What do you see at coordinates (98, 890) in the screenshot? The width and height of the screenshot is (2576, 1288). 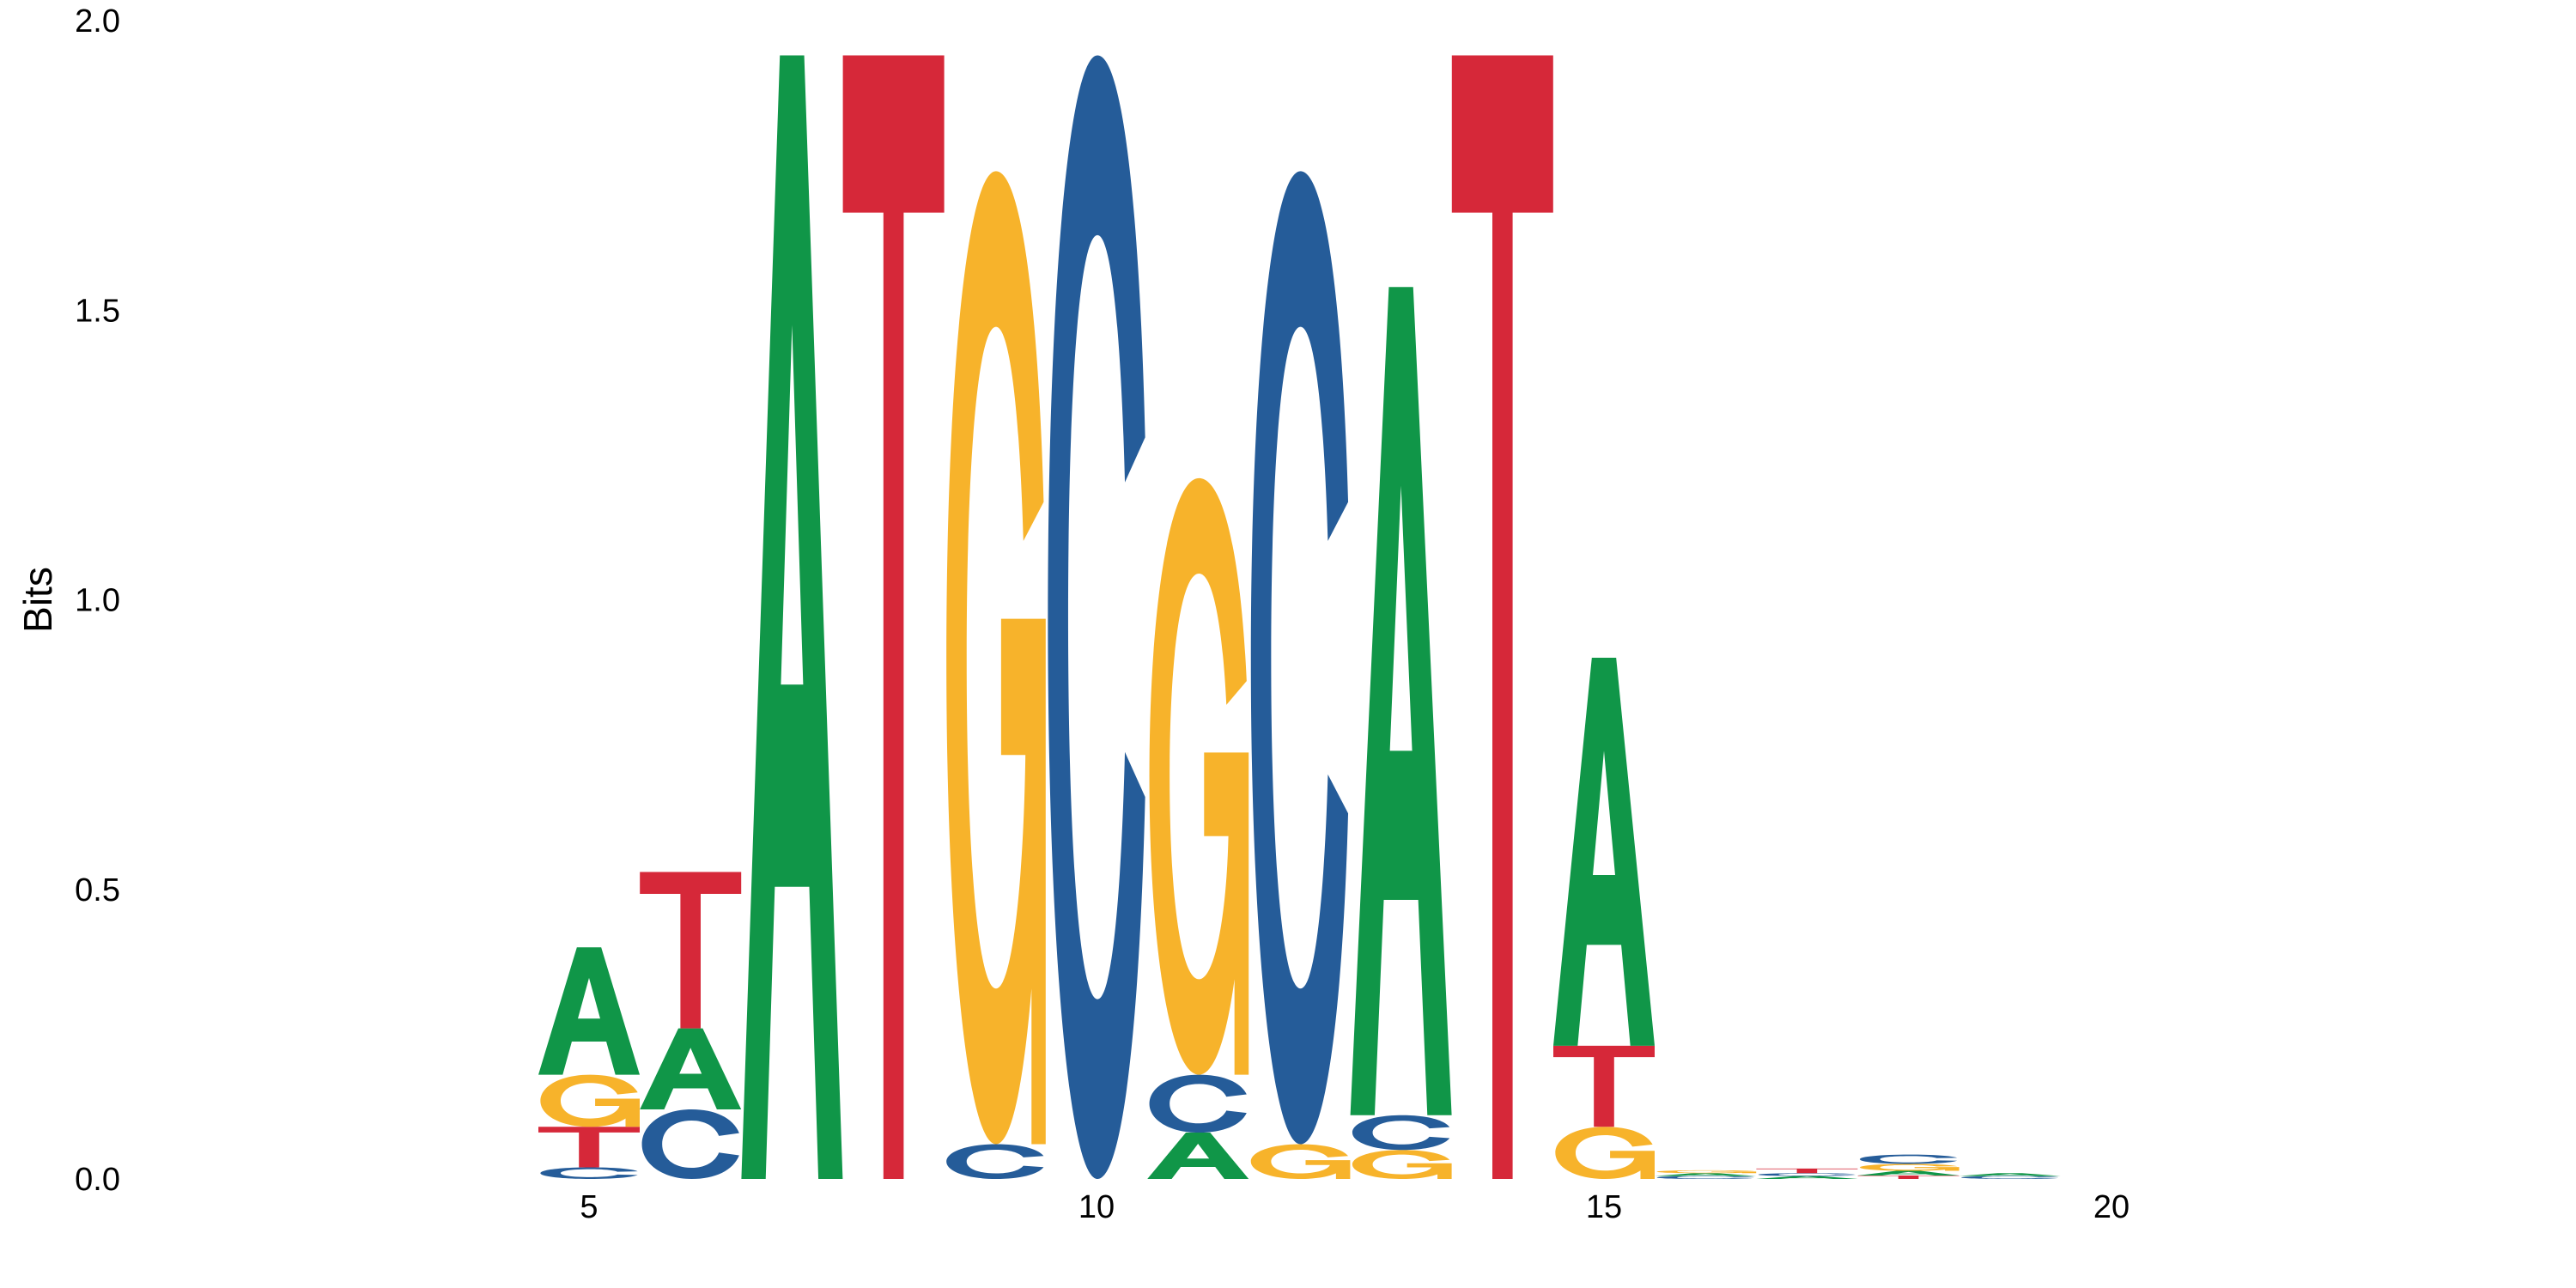 I see `y-tick-label: 0.5` at bounding box center [98, 890].